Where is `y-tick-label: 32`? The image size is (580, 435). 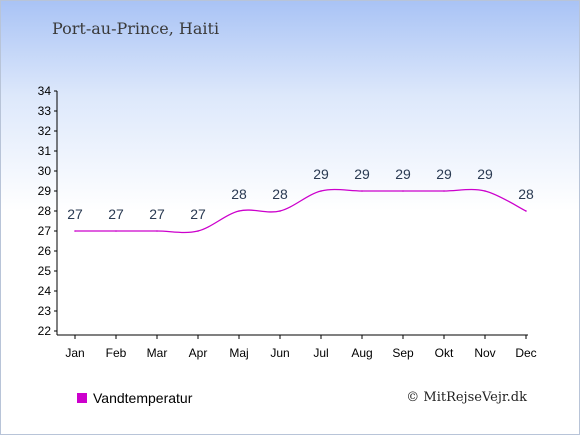
y-tick-label: 32 is located at coordinates (45, 131).